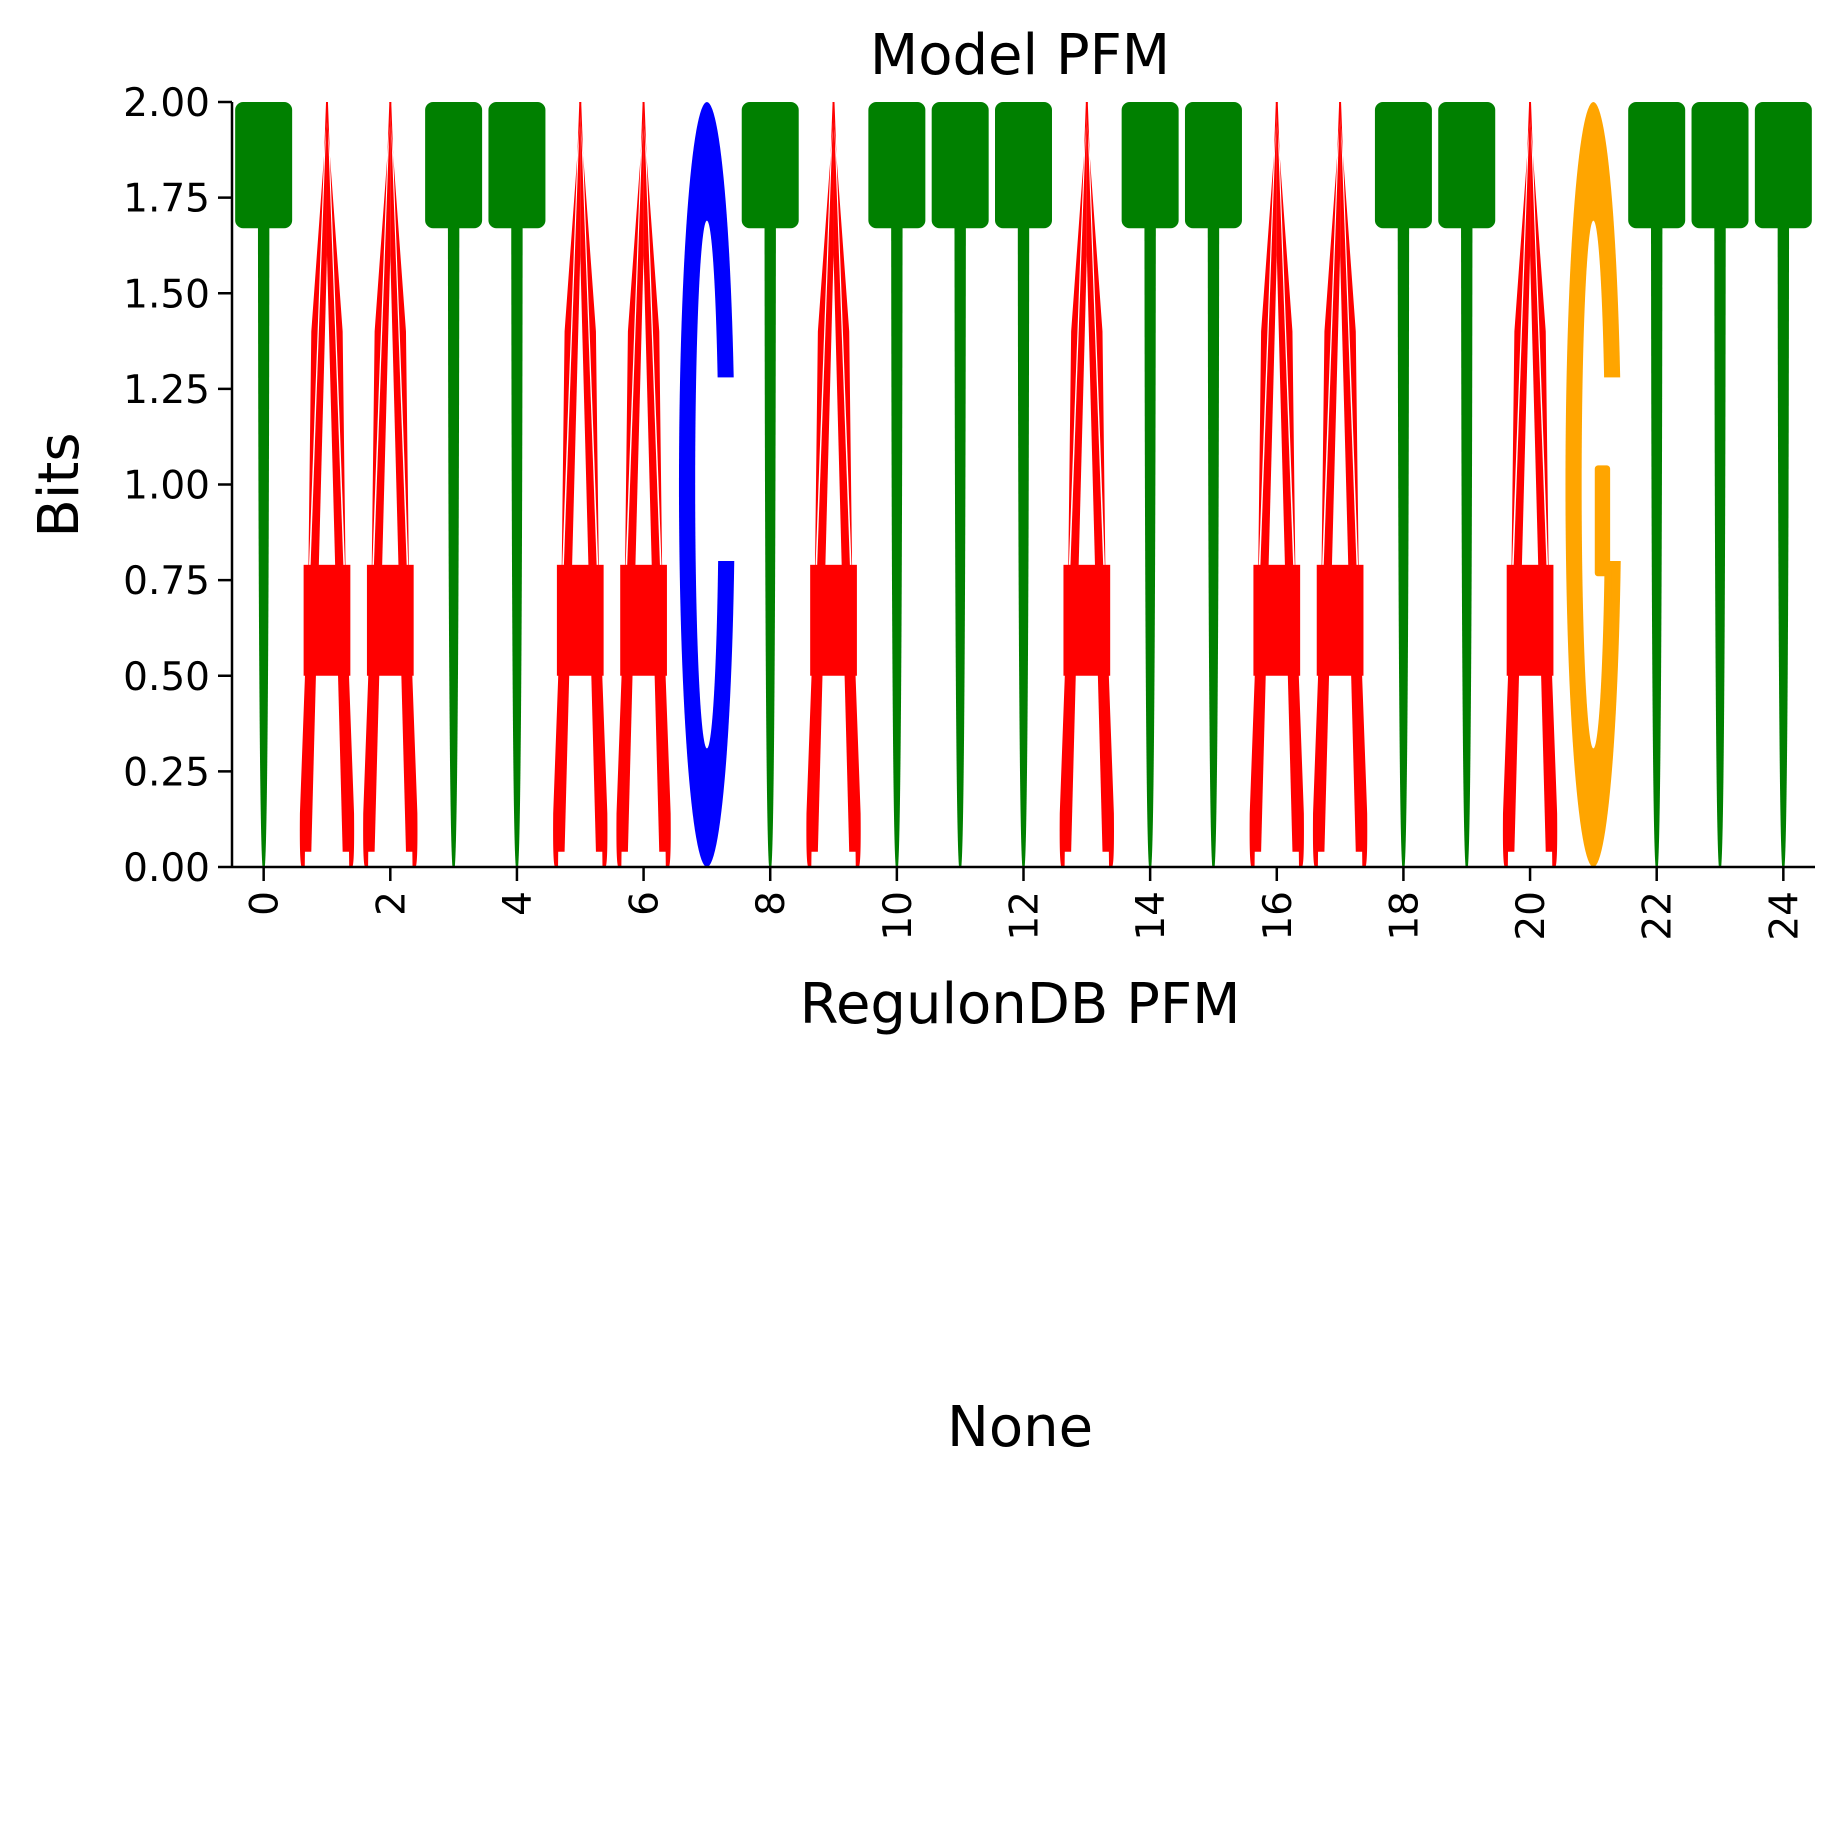 This screenshot has width=1834, height=1834. I want to click on x-tick-label: 22, so click(1658, 916).